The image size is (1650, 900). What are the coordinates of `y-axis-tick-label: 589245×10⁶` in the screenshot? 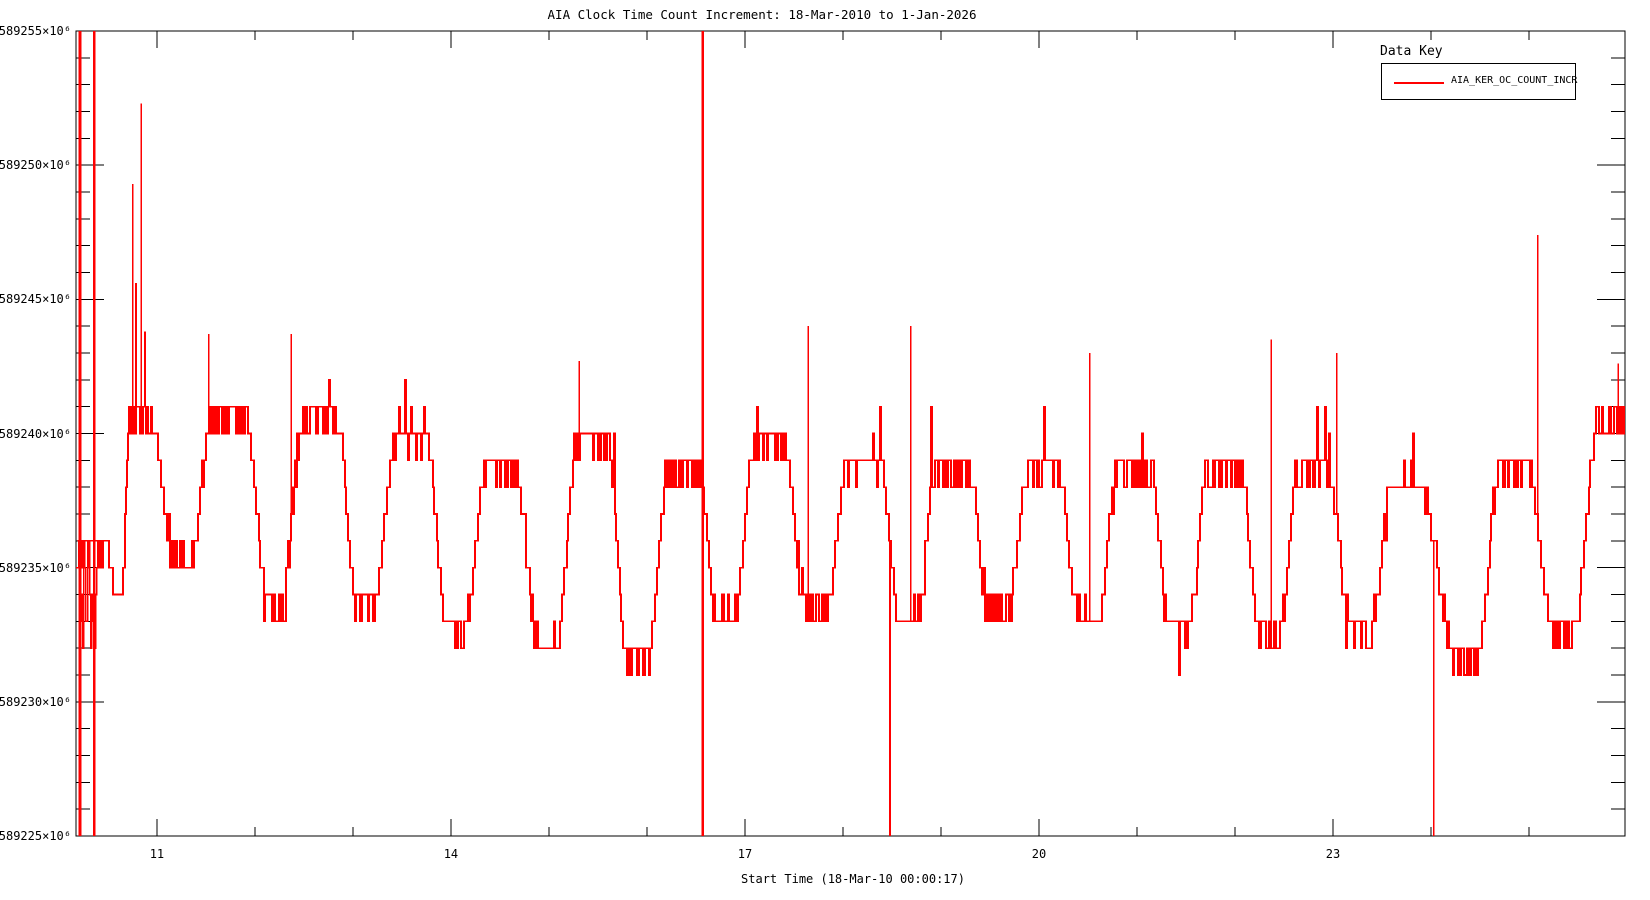 It's located at (35, 299).